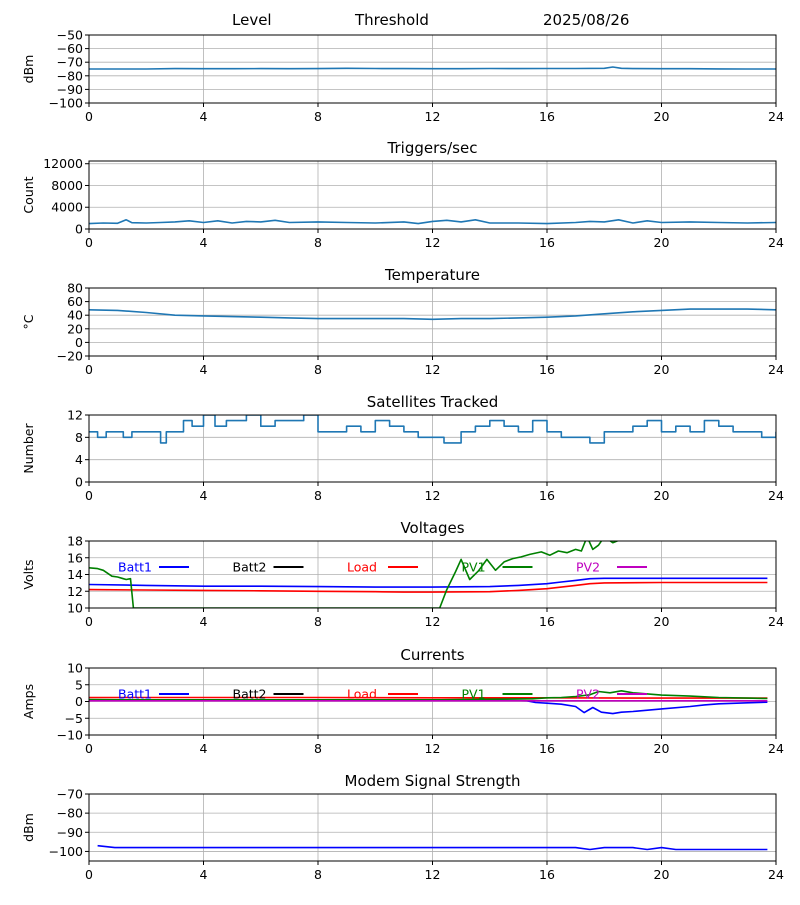 This screenshot has width=800, height=905. I want to click on y-tick-label: 5, so click(79, 684).